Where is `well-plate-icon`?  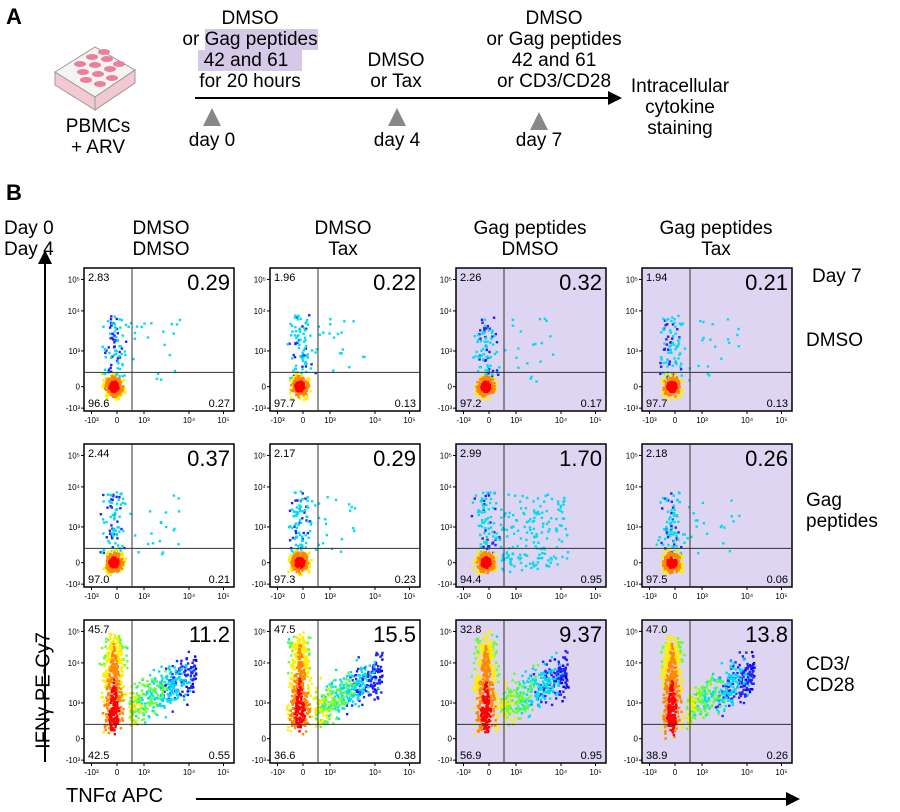
well-plate-icon is located at coordinates (95, 78).